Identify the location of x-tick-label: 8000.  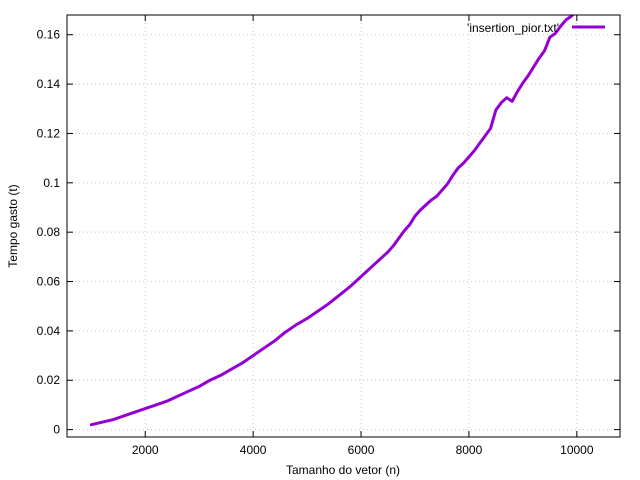
(469, 450).